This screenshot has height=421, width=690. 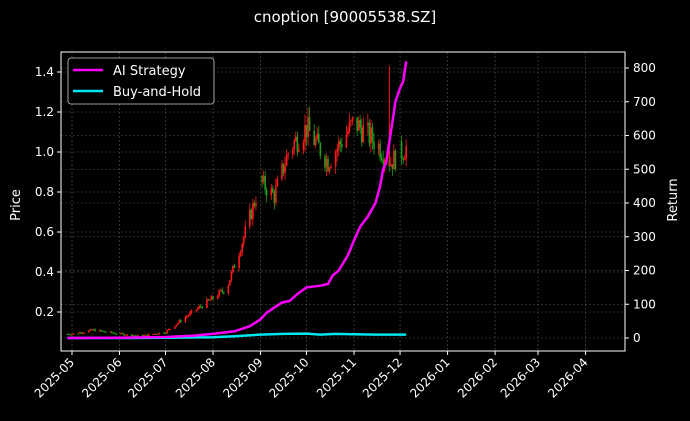 I want to click on x-tick-label: 2025-06, so click(x=101, y=377).